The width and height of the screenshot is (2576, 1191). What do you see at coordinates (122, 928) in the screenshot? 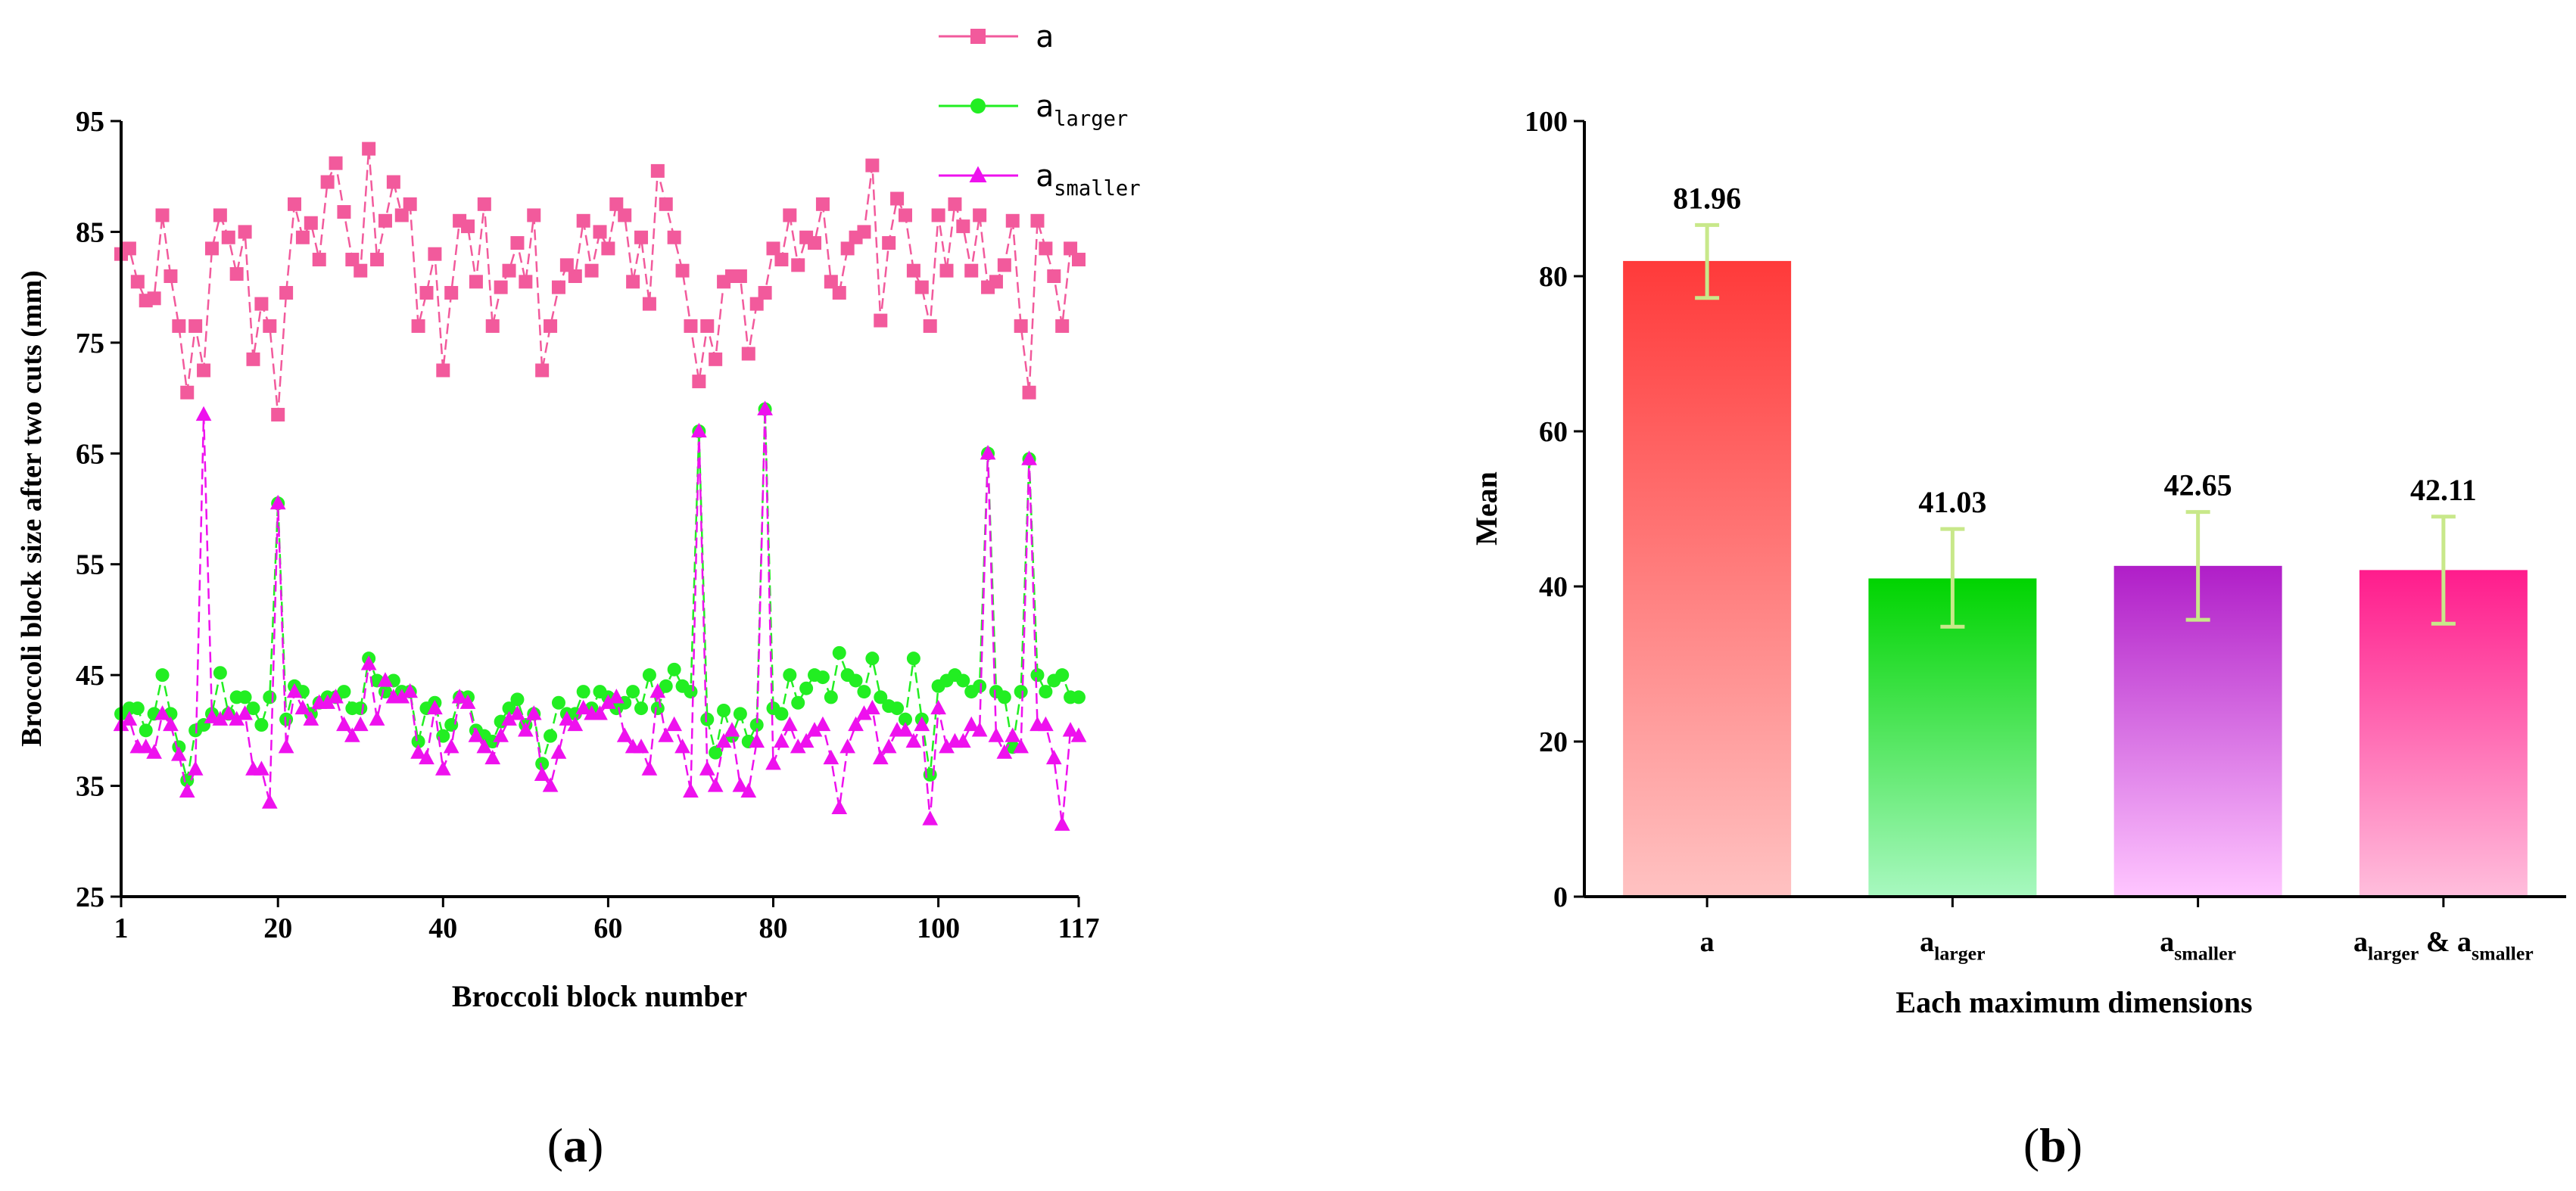
I see `x-tick-label: 1` at bounding box center [122, 928].